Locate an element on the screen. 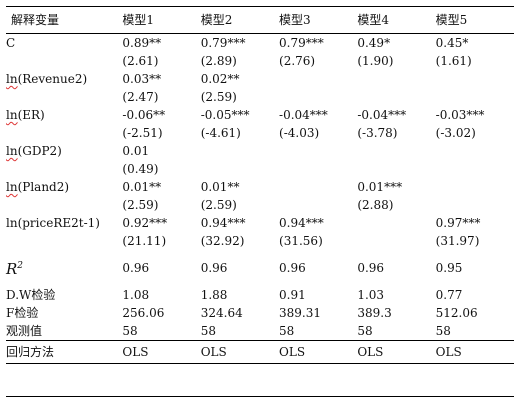 The image size is (519, 406). table-header-row: 解释变量 模型1 模型2 模型3 模型4 模型5 is located at coordinates (260, 20).